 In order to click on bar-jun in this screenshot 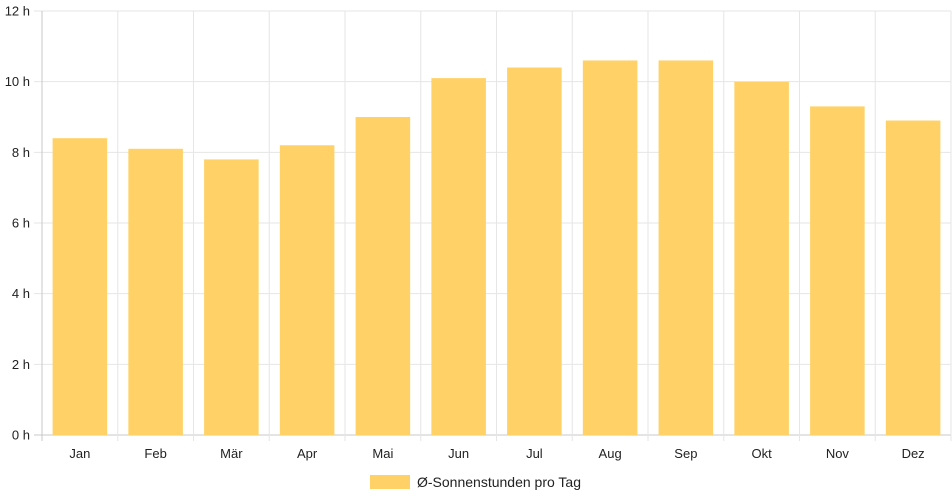, I will do `click(458, 256)`.